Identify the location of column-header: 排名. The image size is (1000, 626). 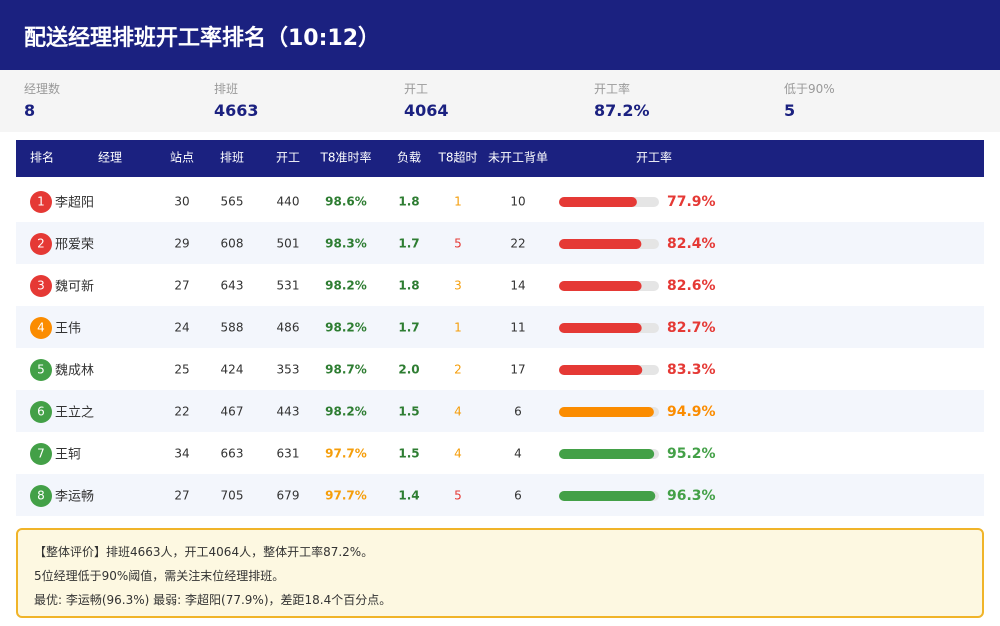
(42, 157).